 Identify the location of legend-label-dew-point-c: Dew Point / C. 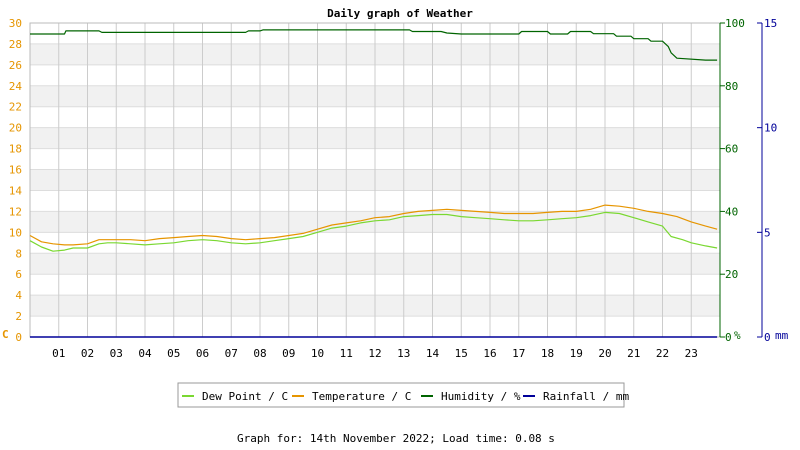
(245, 396).